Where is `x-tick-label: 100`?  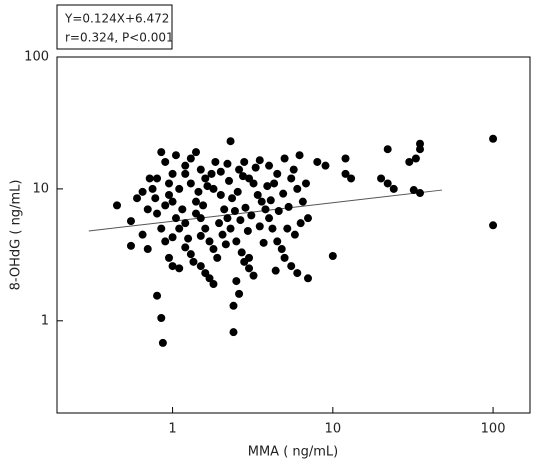 x-tick-label: 100 is located at coordinates (493, 429).